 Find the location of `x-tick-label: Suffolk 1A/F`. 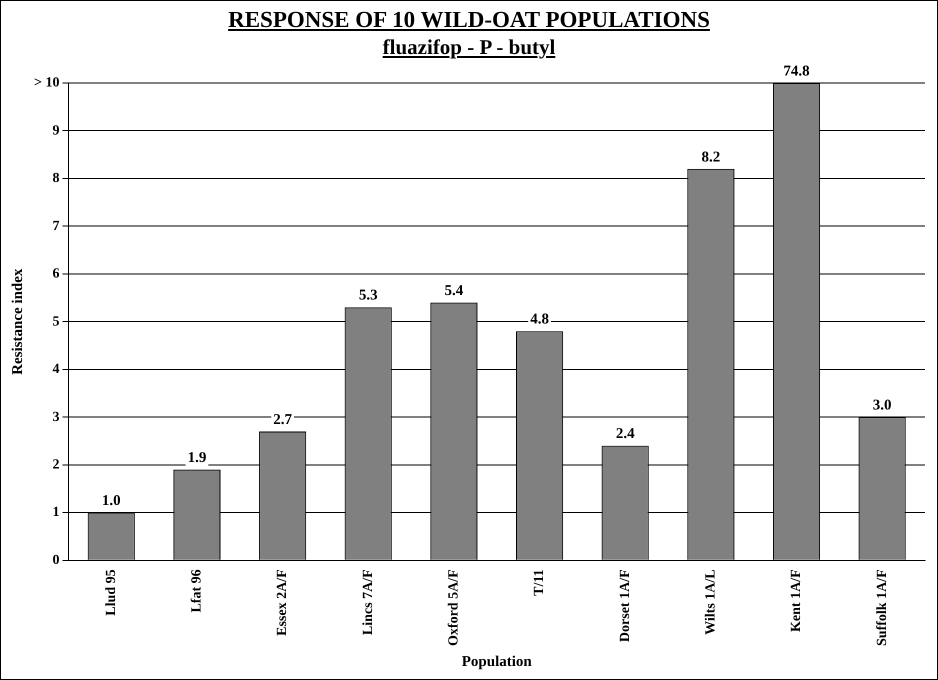

x-tick-label: Suffolk 1A/F is located at coordinates (882, 607).